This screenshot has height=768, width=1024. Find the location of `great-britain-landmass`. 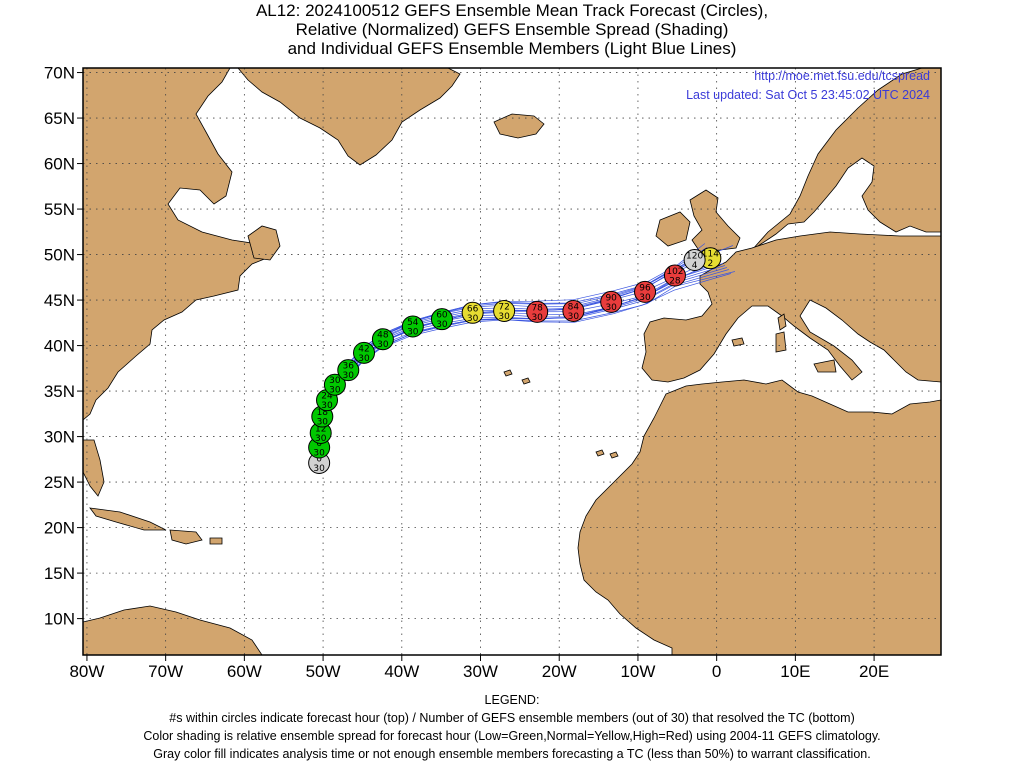

great-britain-landmass is located at coordinates (715, 221).